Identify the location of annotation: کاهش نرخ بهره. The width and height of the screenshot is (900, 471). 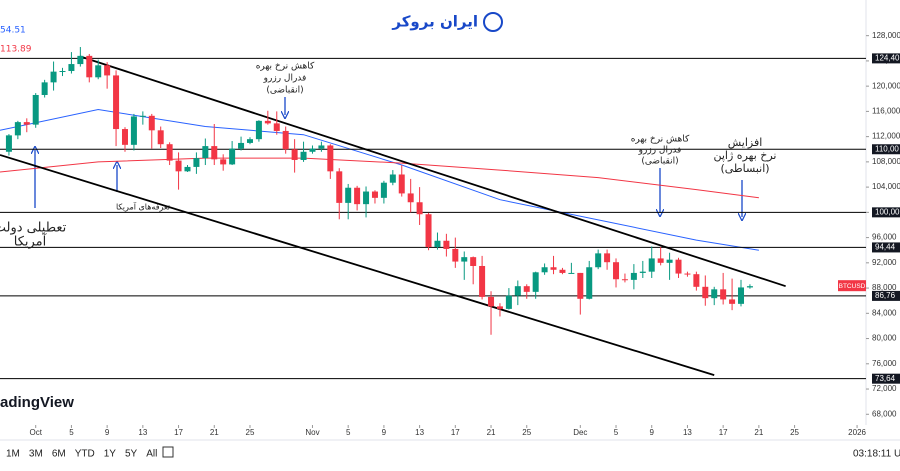
(660, 140).